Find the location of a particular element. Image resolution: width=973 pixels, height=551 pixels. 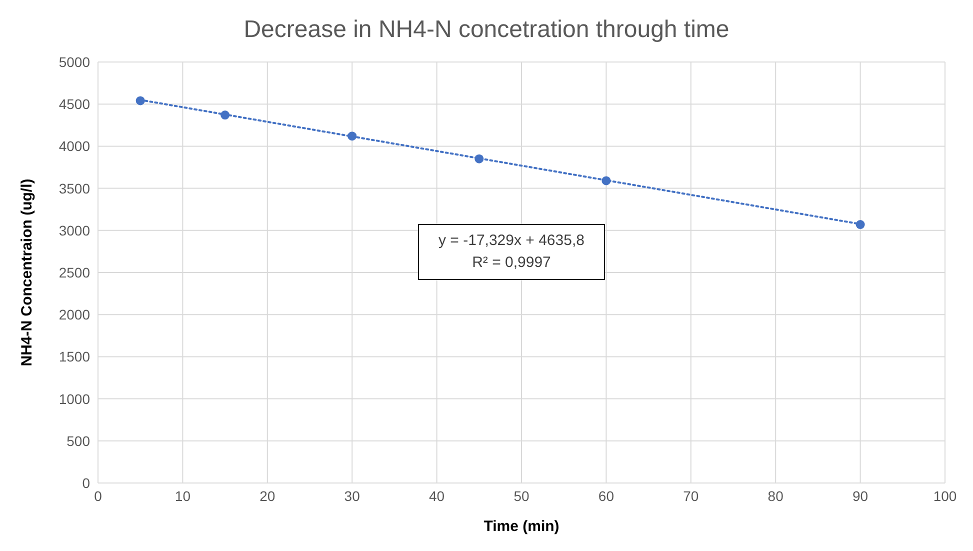

y-tick-label: 2000 is located at coordinates (74, 314).